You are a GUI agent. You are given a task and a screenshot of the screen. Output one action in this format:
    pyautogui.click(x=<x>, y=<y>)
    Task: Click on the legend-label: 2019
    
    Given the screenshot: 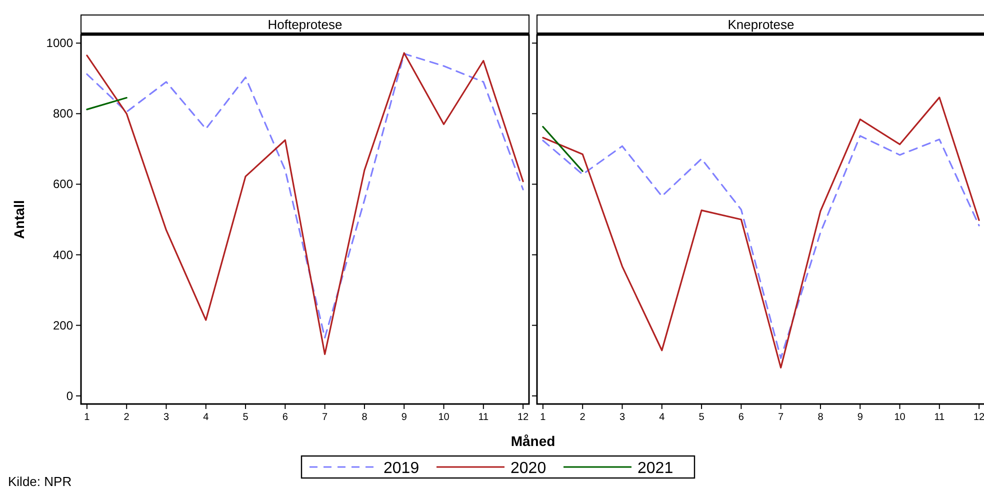 What is the action you would take?
    pyautogui.click(x=402, y=468)
    